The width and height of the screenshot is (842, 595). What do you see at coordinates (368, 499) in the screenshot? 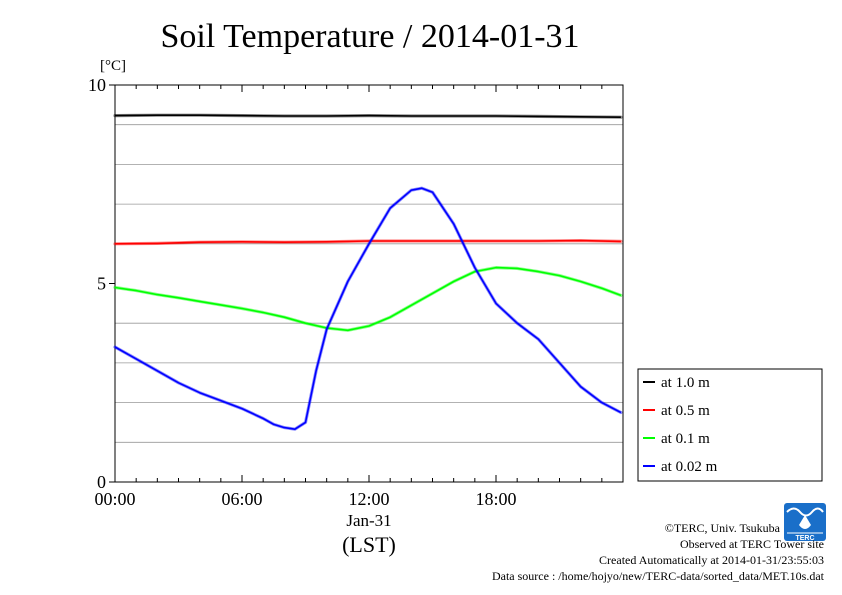
I see `x-tick-label: 12:00` at bounding box center [368, 499].